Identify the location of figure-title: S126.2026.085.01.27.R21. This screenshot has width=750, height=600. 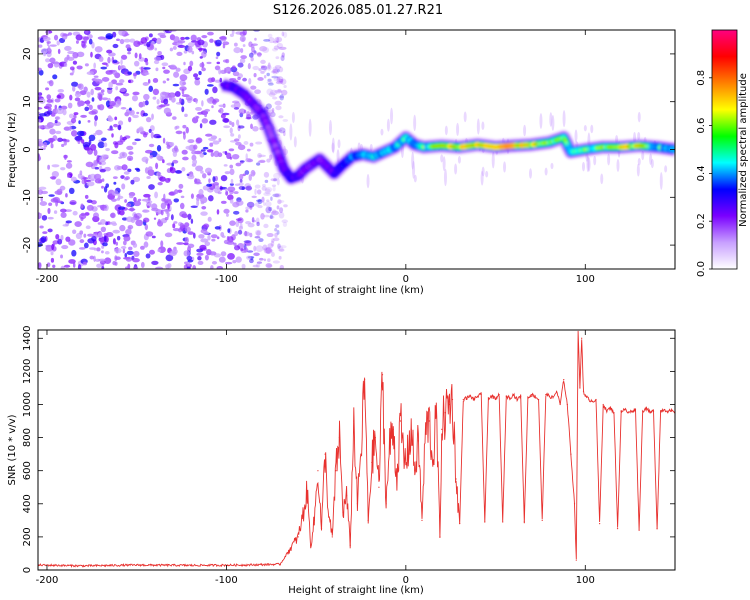
(358, 10).